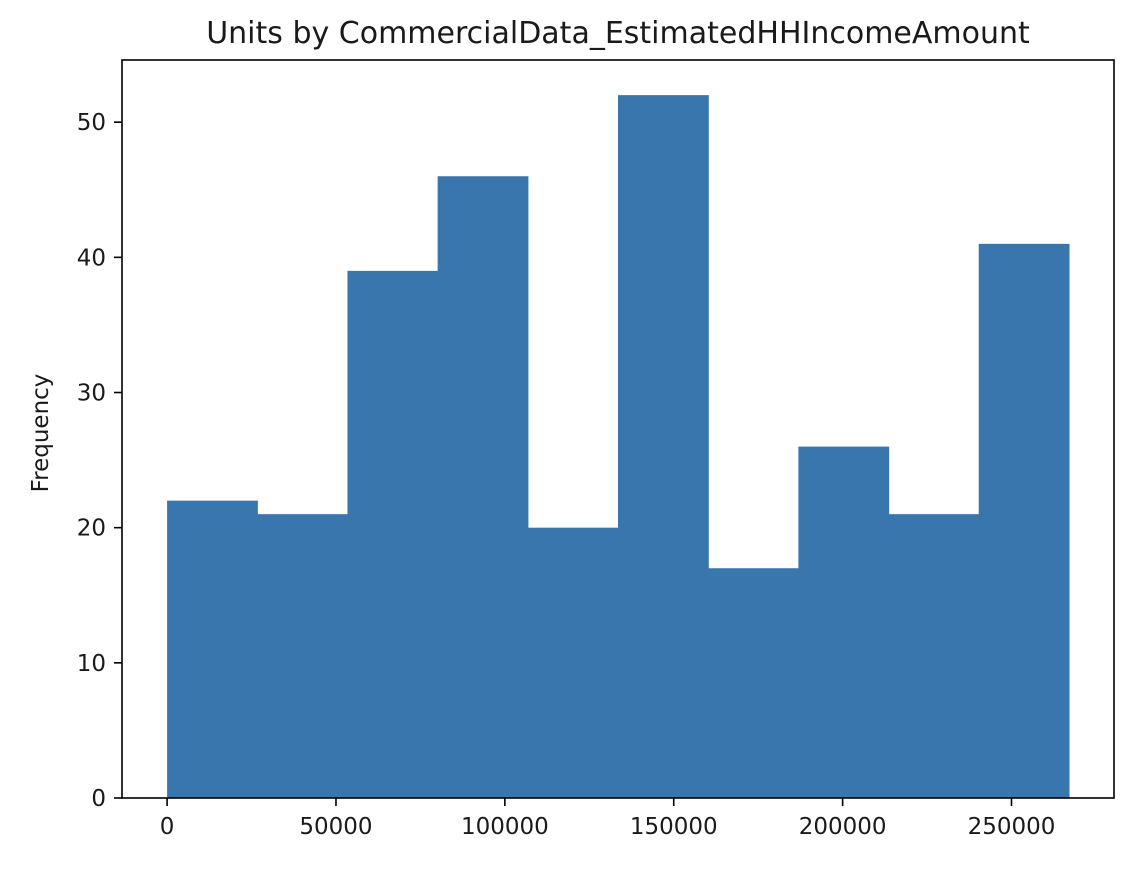 The width and height of the screenshot is (1134, 880). What do you see at coordinates (91, 529) in the screenshot?
I see `y-tick-label: 20` at bounding box center [91, 529].